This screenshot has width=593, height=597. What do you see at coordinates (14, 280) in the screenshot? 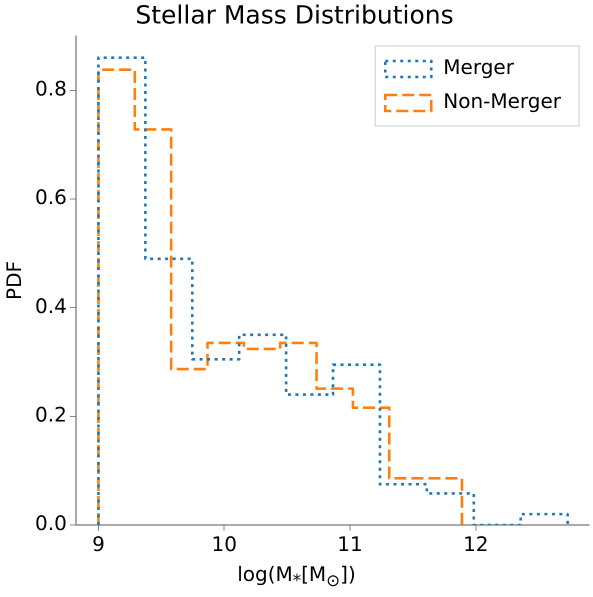
I see `y-axis-title: PDF` at bounding box center [14, 280].